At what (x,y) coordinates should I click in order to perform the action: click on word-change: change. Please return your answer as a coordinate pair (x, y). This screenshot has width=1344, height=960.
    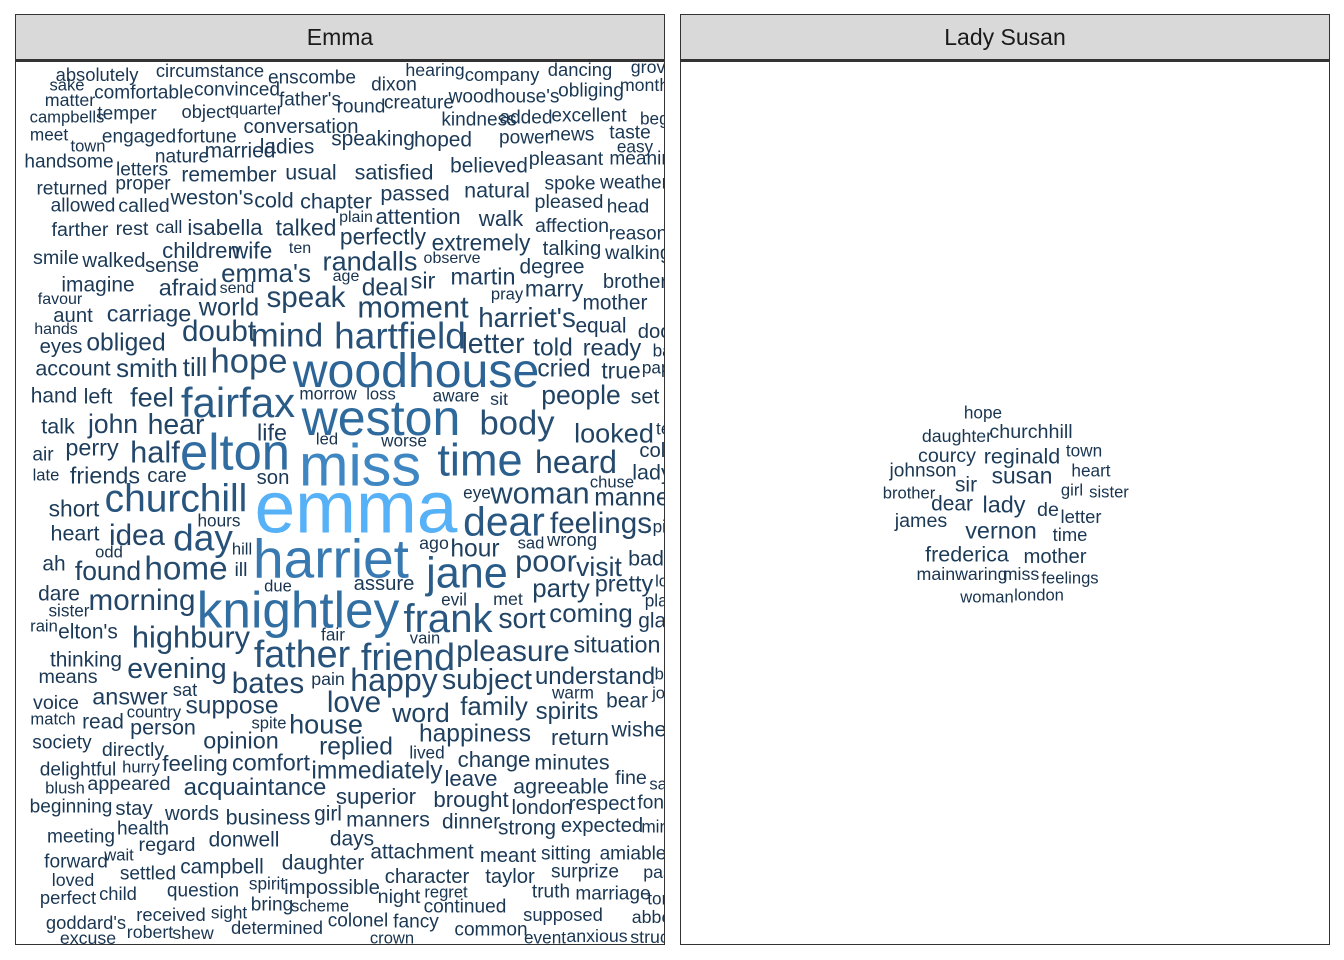
    Looking at the image, I should click on (494, 759).